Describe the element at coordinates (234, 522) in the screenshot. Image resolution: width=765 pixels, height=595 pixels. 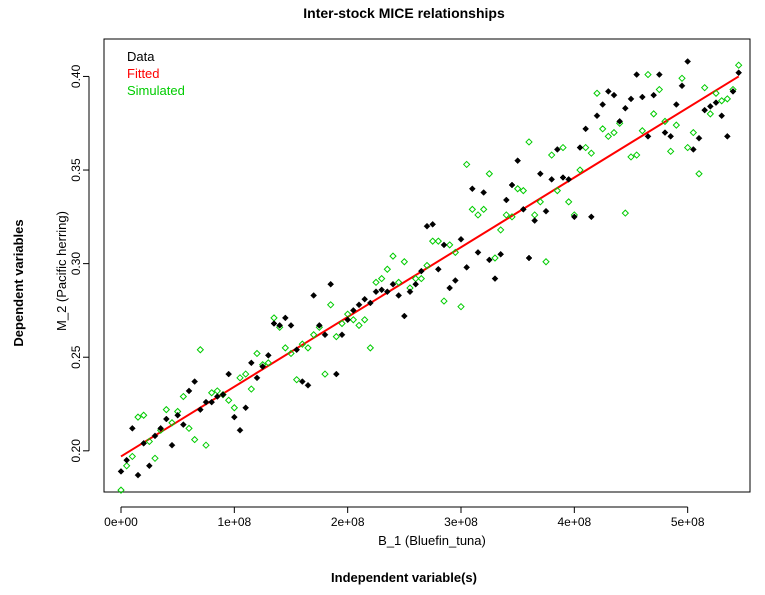
I see `x-tick-label: 1e+08` at that location.